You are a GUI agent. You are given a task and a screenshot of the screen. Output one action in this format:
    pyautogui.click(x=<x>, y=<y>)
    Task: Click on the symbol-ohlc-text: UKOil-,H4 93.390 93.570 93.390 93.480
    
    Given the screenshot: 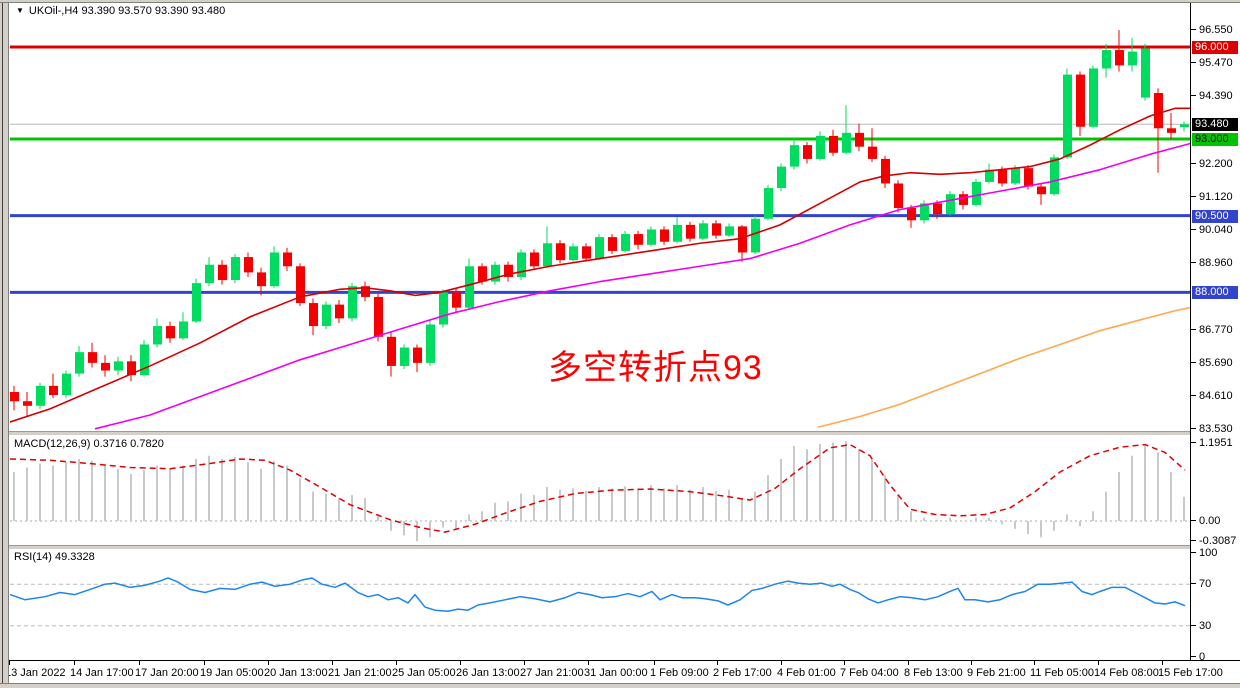 What is the action you would take?
    pyautogui.click(x=127, y=11)
    